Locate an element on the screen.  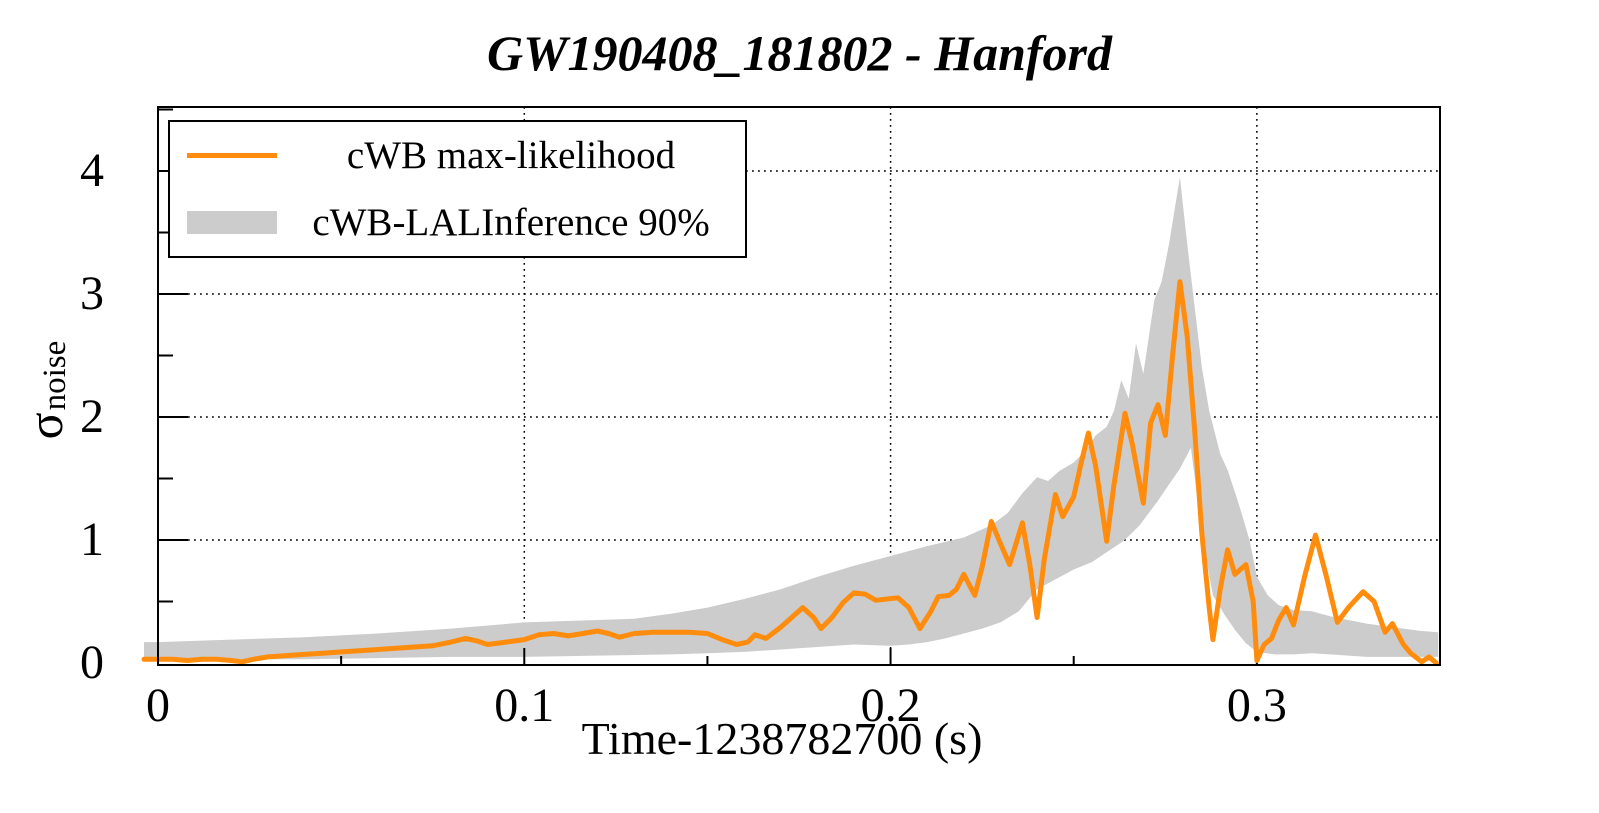
y-tick-label: 2 is located at coordinates (92, 416).